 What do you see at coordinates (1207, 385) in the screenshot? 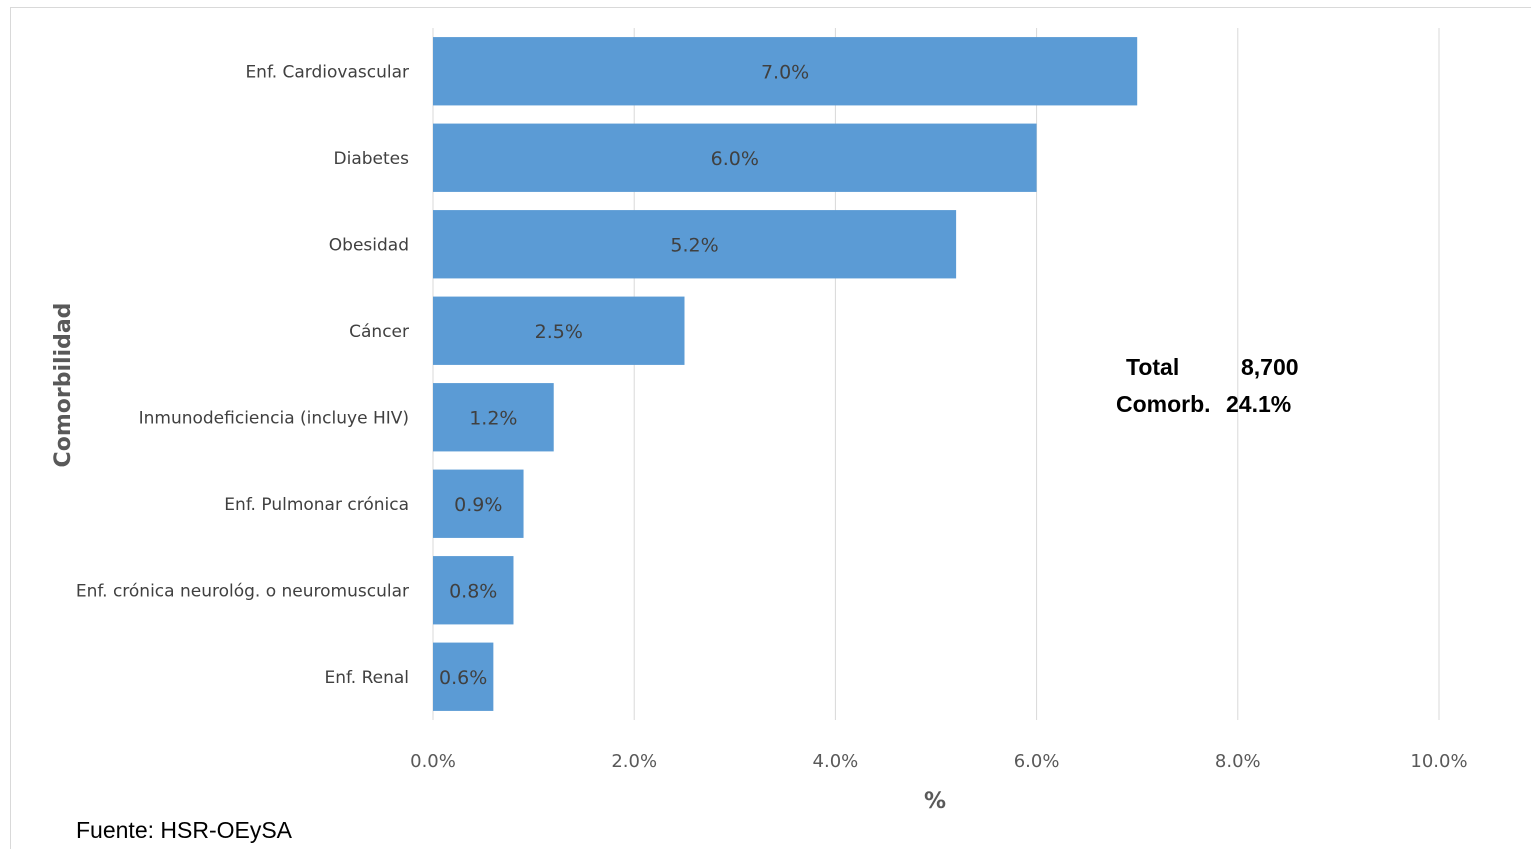
I see `summary-annotation: Total 8,700 Comorb. 24.1%` at bounding box center [1207, 385].